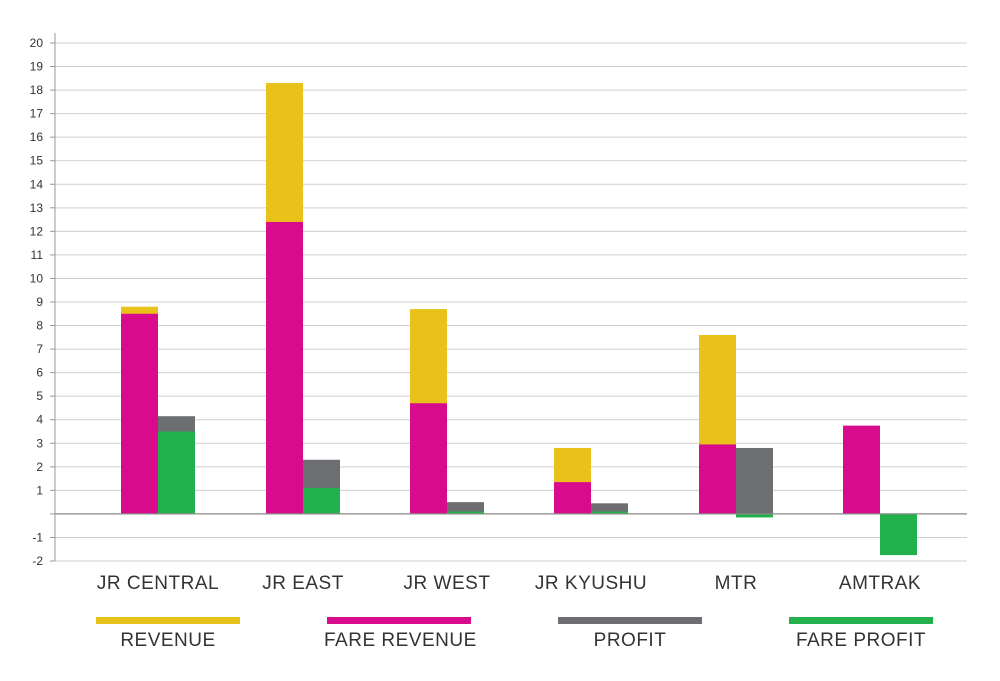 This screenshot has width=1000, height=681. What do you see at coordinates (37, 255) in the screenshot?
I see `y-tick-label: 11` at bounding box center [37, 255].